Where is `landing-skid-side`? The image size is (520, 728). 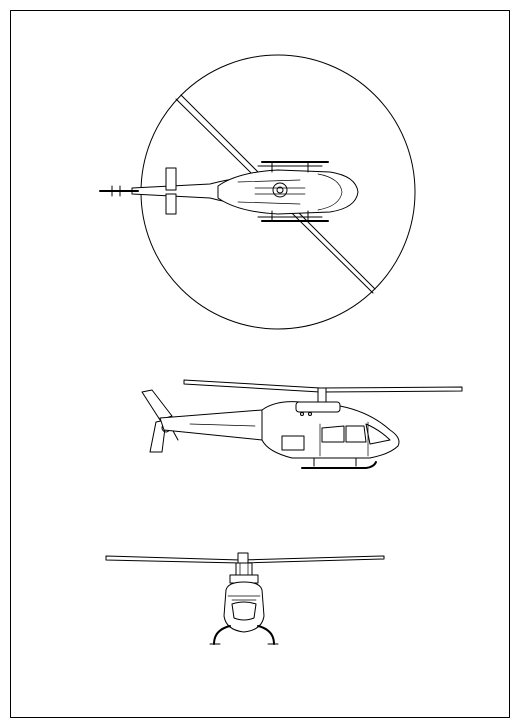
landing-skid-side is located at coordinates (339, 465).